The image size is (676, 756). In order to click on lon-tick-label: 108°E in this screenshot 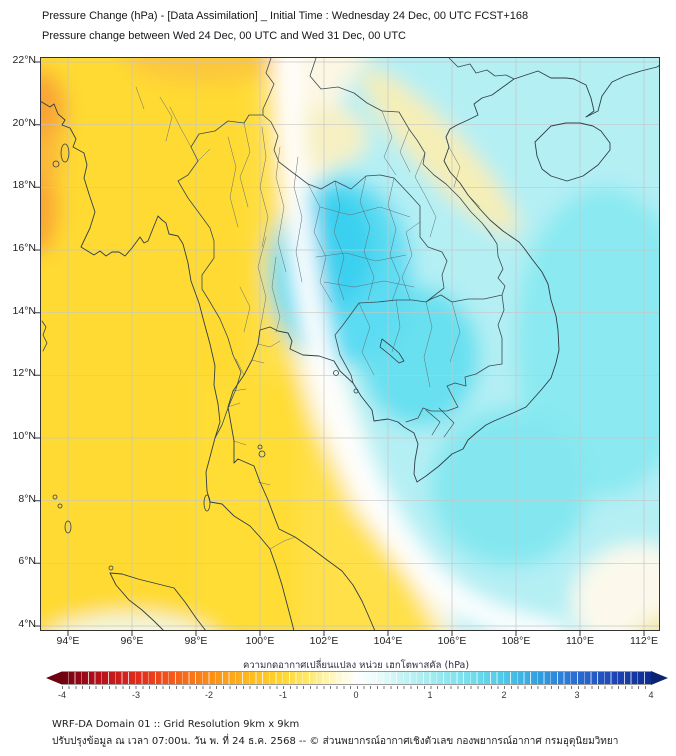, I will do `click(516, 641)`.